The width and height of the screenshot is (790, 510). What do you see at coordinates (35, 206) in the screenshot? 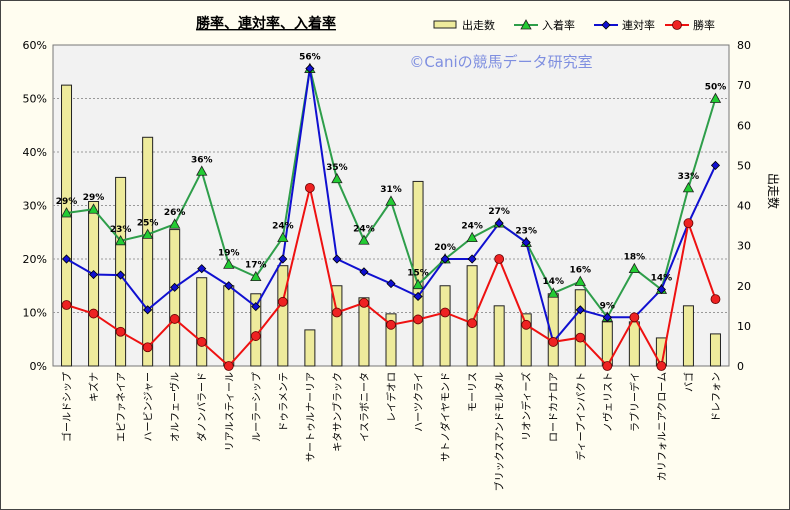
I see `left-tick-label: 30%` at bounding box center [35, 206].